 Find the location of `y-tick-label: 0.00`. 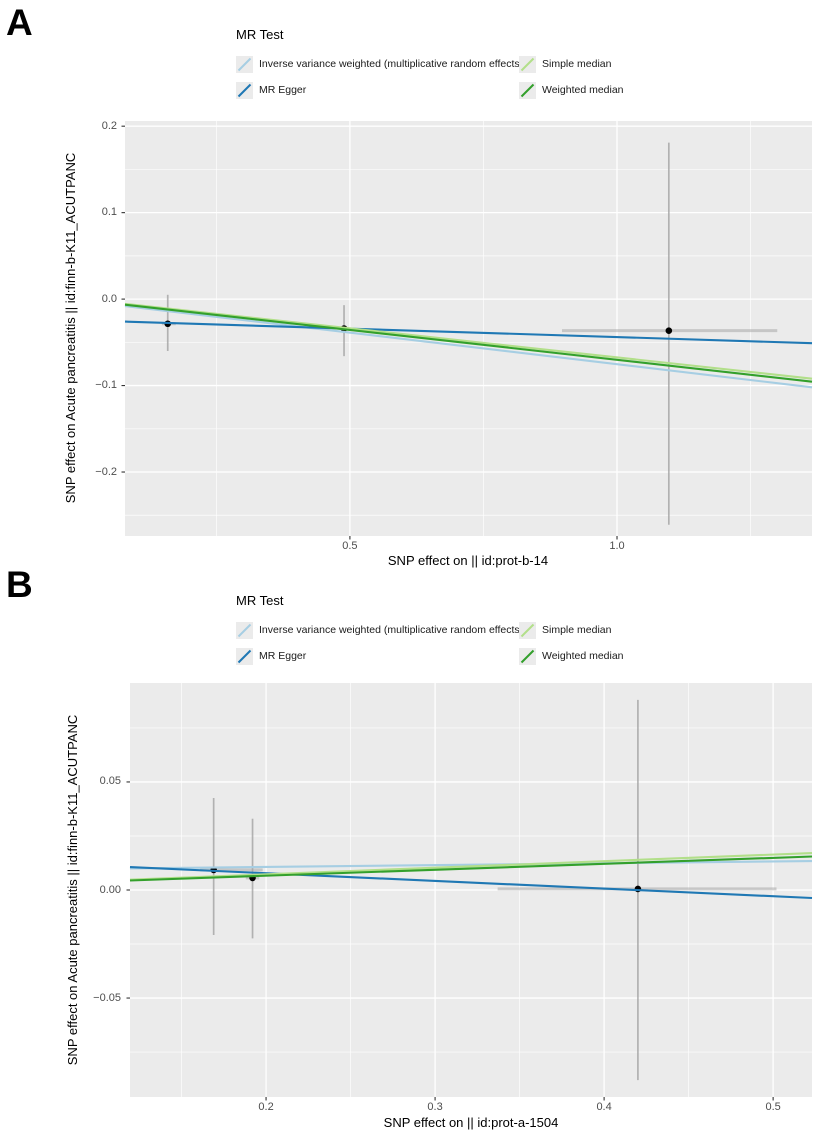

y-tick-label: 0.00 is located at coordinates (110, 889).